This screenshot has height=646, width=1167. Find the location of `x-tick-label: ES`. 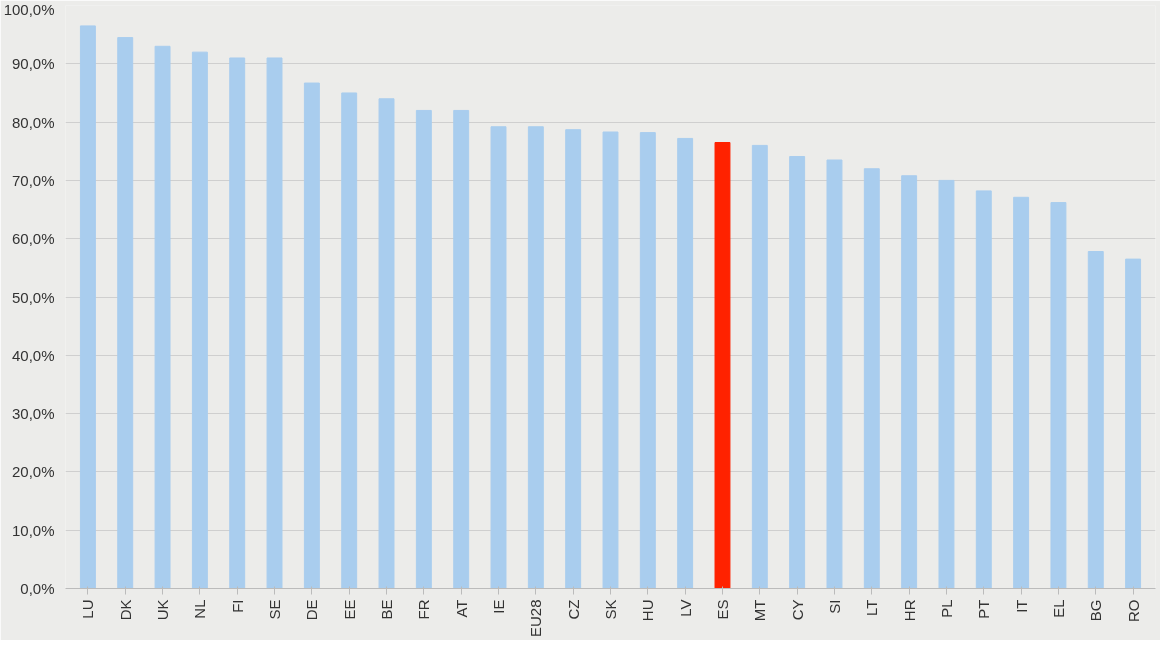

x-tick-label: ES is located at coordinates (722, 609).